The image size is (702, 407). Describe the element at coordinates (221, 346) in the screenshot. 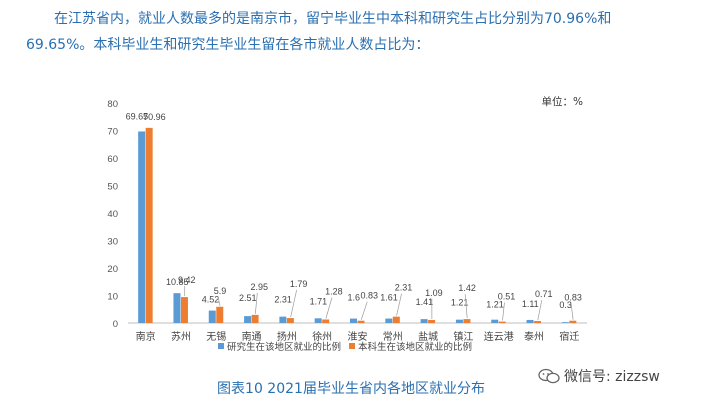

I see `legend-swatch-graduate` at that location.